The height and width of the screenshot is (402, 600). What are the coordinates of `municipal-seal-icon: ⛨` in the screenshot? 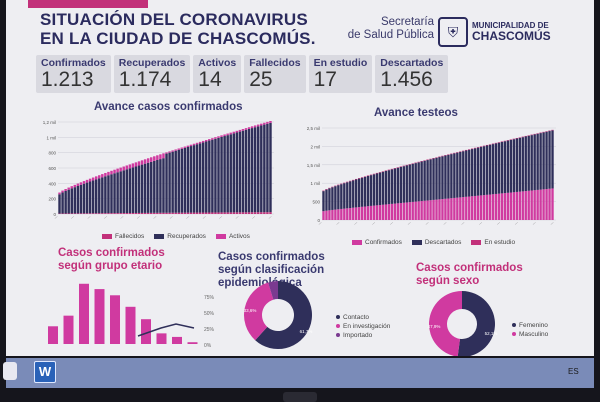 It's located at (453, 32).